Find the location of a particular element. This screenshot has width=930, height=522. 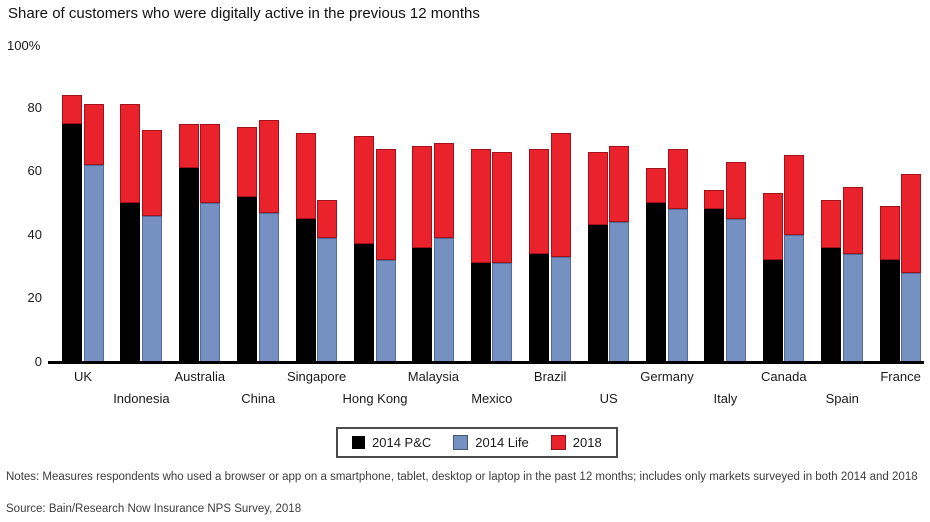

x-label-Brazil: Brazil is located at coordinates (550, 376).